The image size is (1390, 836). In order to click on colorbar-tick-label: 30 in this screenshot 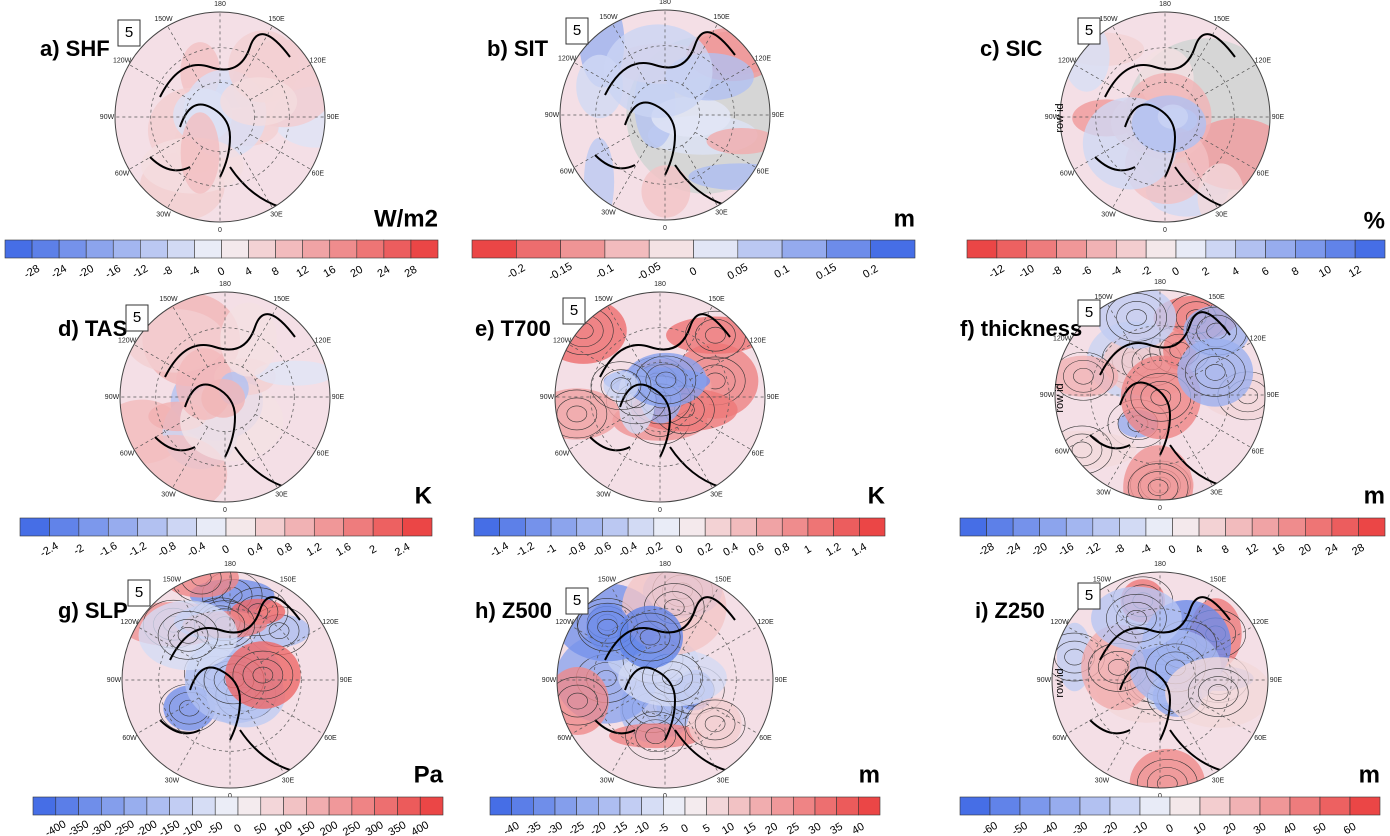, I will do `click(815, 828)`.